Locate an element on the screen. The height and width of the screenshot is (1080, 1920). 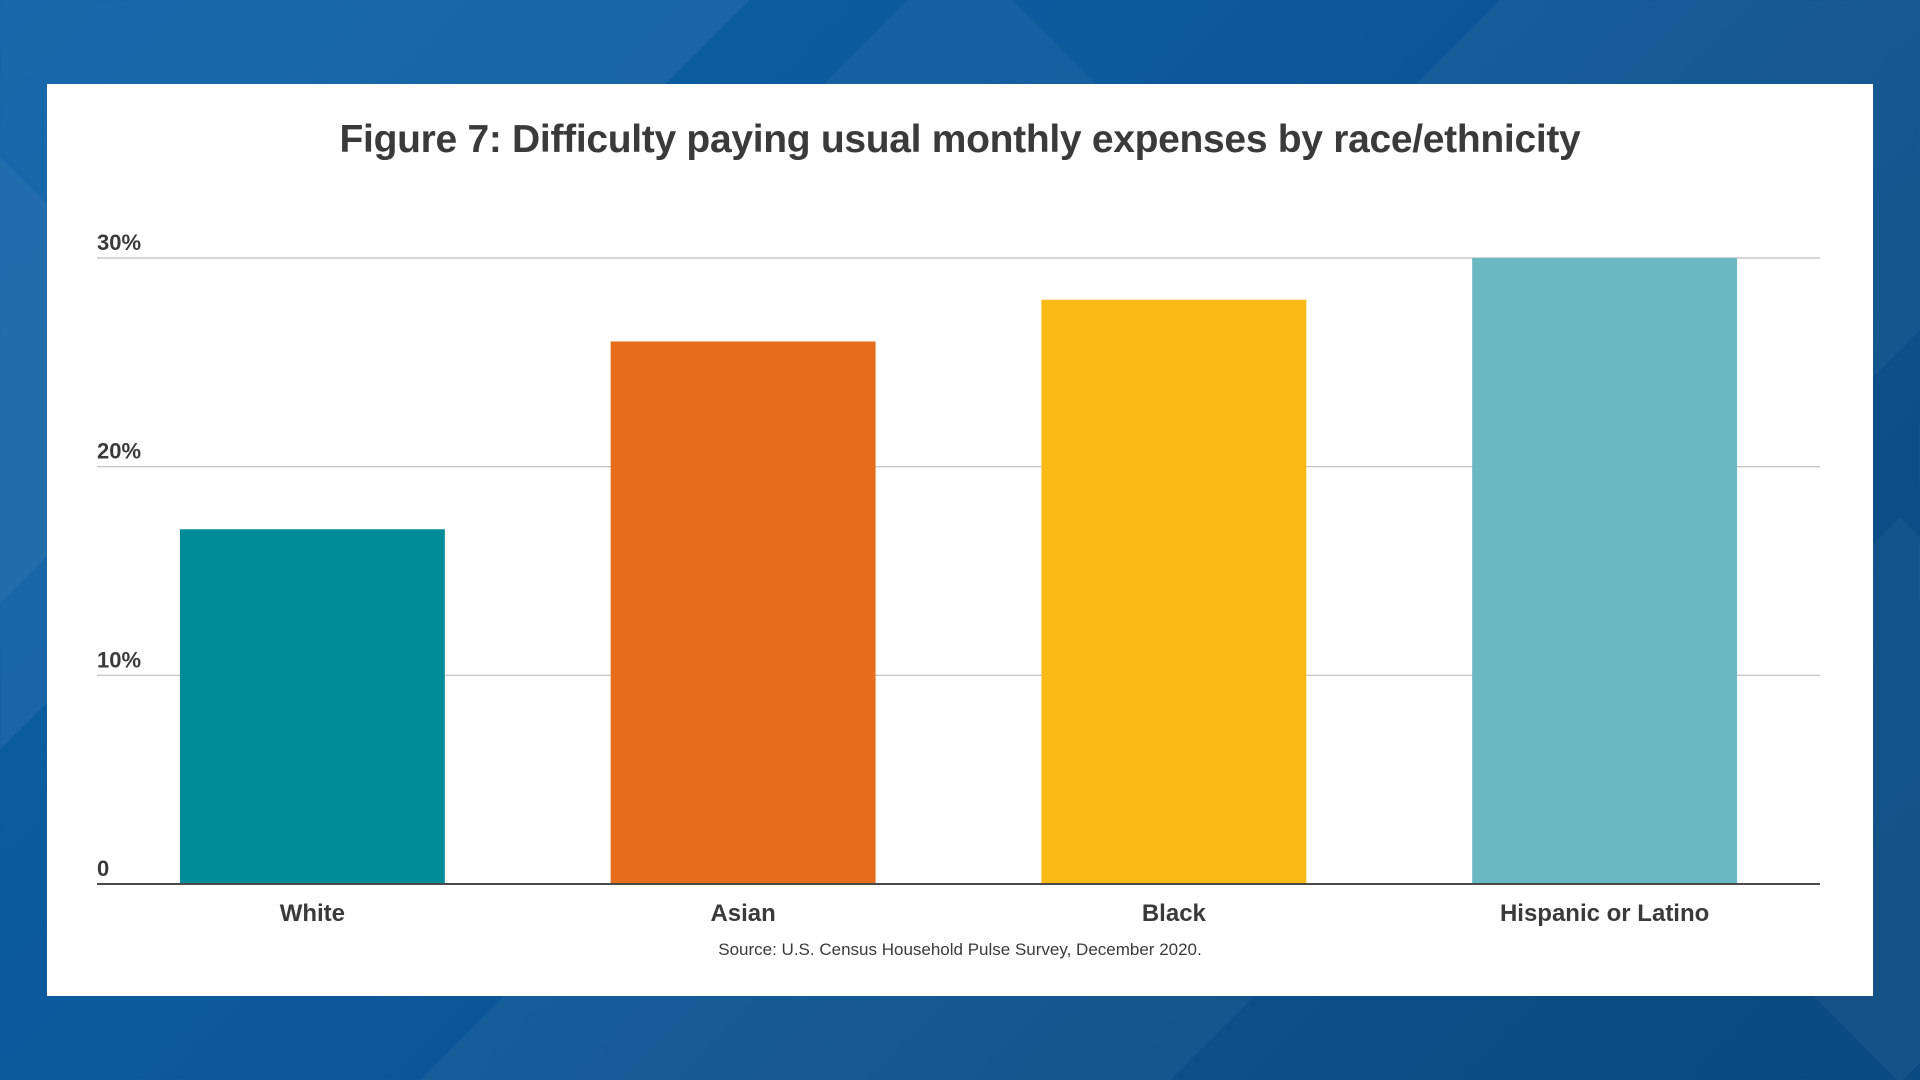
y-tick-label: 20% is located at coordinates (119, 451).